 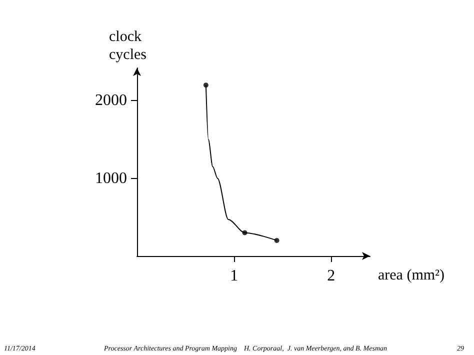 What do you see at coordinates (128, 46) in the screenshot?
I see `y-axis-title: clock cycles` at bounding box center [128, 46].